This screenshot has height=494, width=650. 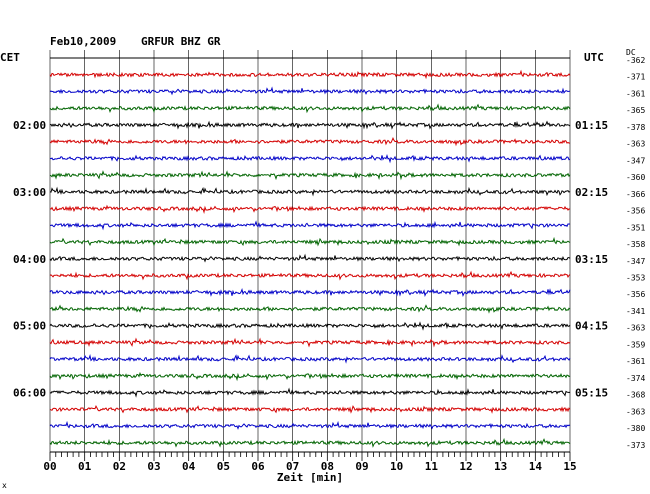 I want to click on x-tick-label: 06, so click(x=258, y=466).